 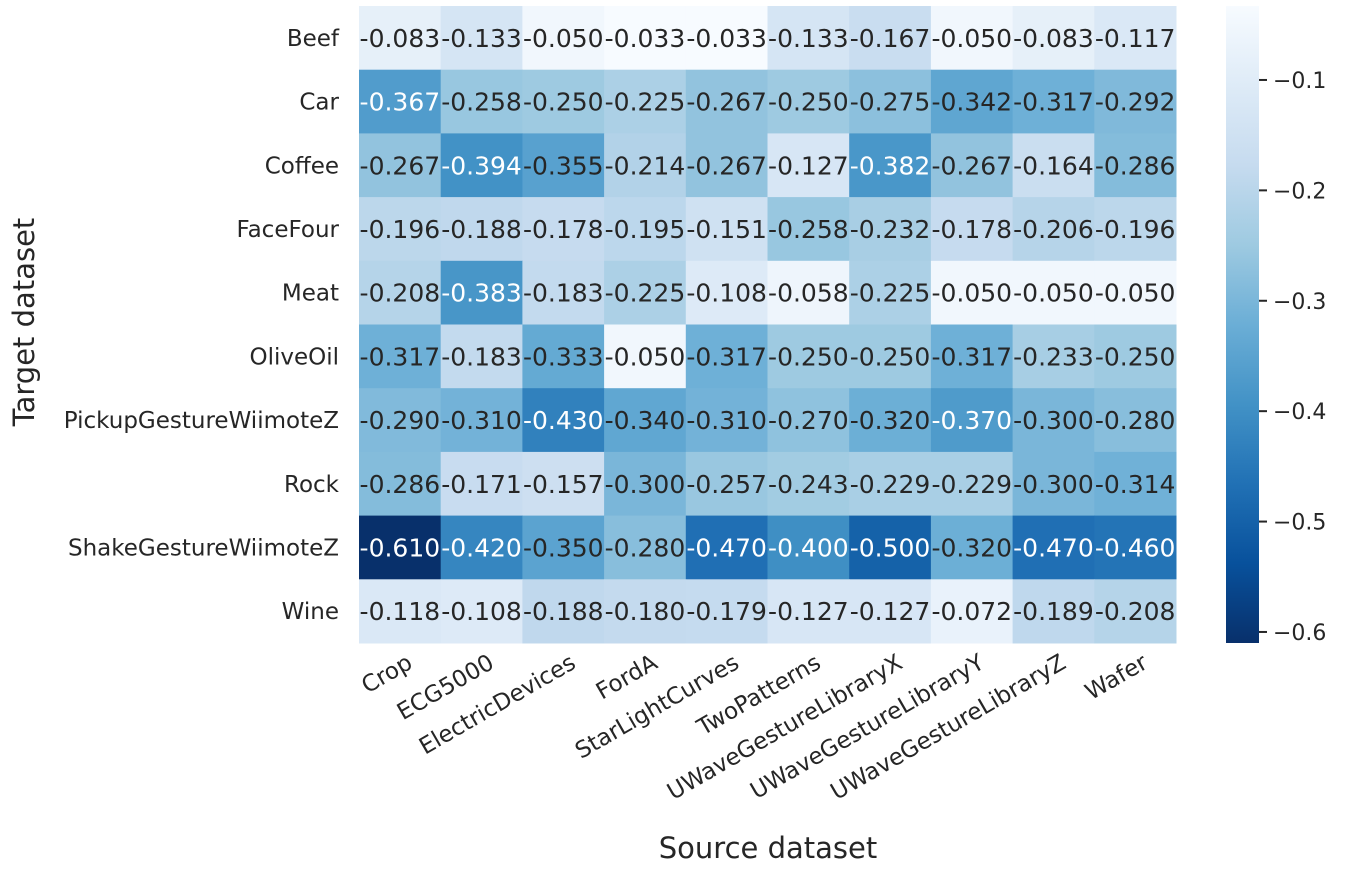 I want to click on colorbar-tick-label: −0.4, so click(x=1299, y=412).